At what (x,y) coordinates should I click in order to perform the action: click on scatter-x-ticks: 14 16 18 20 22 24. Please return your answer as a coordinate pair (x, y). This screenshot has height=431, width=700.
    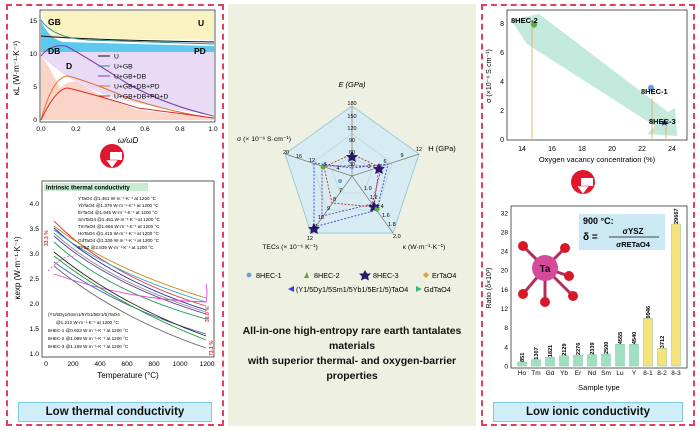
    Looking at the image, I should click on (597, 149).